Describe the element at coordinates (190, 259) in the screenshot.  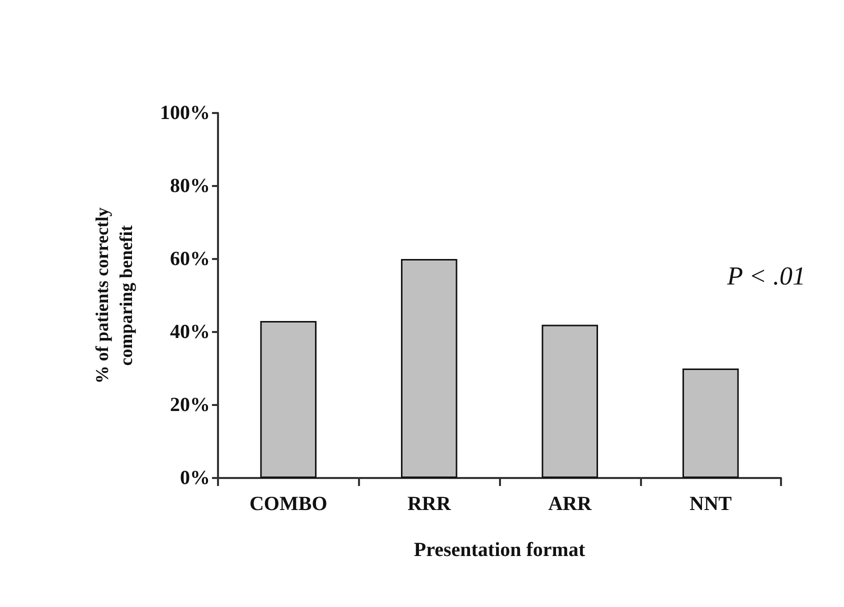
I see `y-tick-label: 60%` at that location.